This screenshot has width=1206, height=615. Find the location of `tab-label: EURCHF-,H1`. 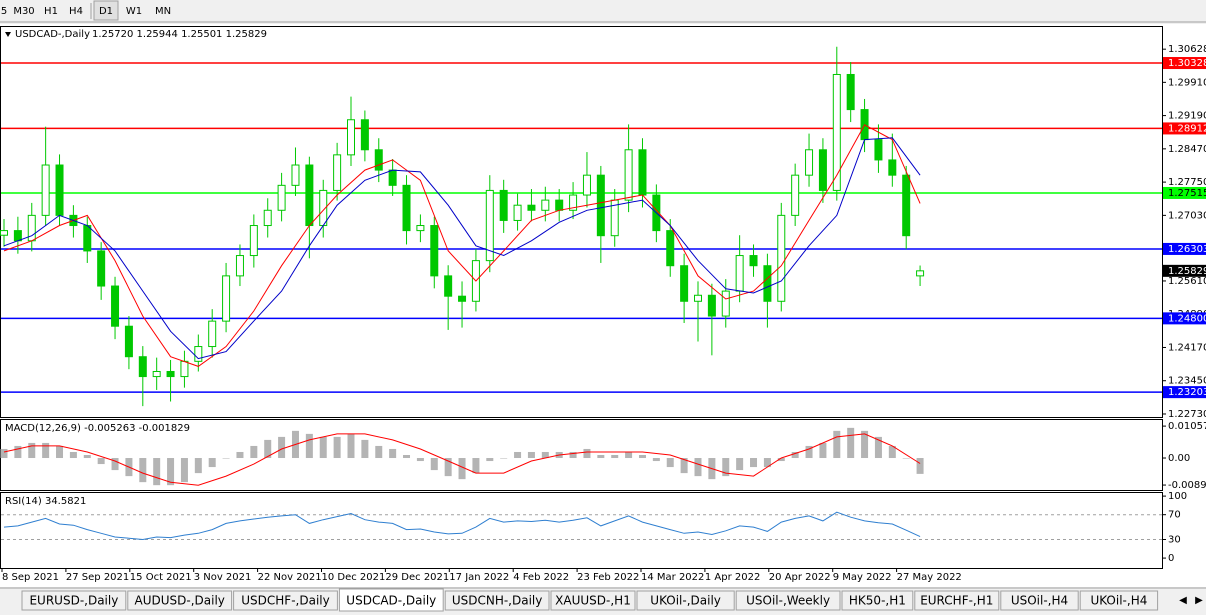

tab-label: EURCHF-,H1 is located at coordinates (956, 601).